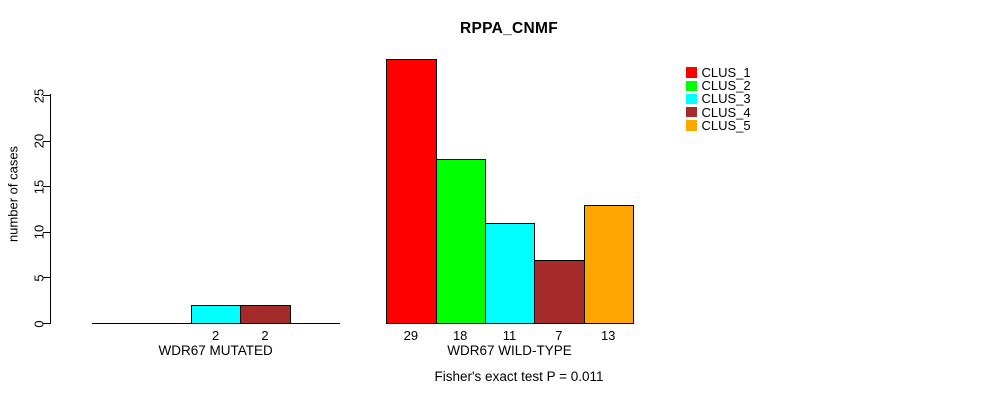 This screenshot has width=990, height=400. What do you see at coordinates (13, 194) in the screenshot?
I see `y-axis-label: number of cases` at bounding box center [13, 194].